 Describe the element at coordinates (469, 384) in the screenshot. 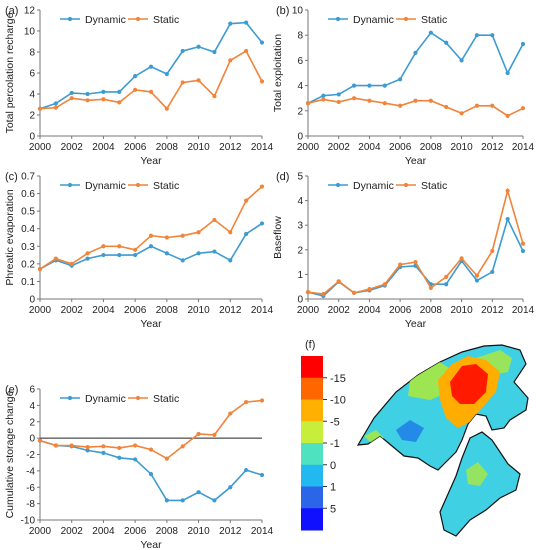

I see `map-zone-peak` at that location.